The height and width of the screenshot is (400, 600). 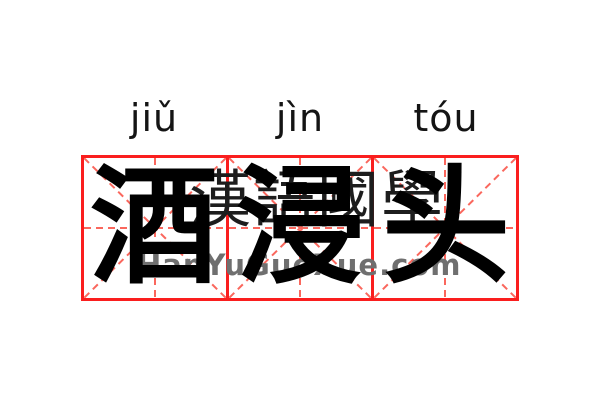 I want to click on character-1: 酒, so click(x=153, y=227).